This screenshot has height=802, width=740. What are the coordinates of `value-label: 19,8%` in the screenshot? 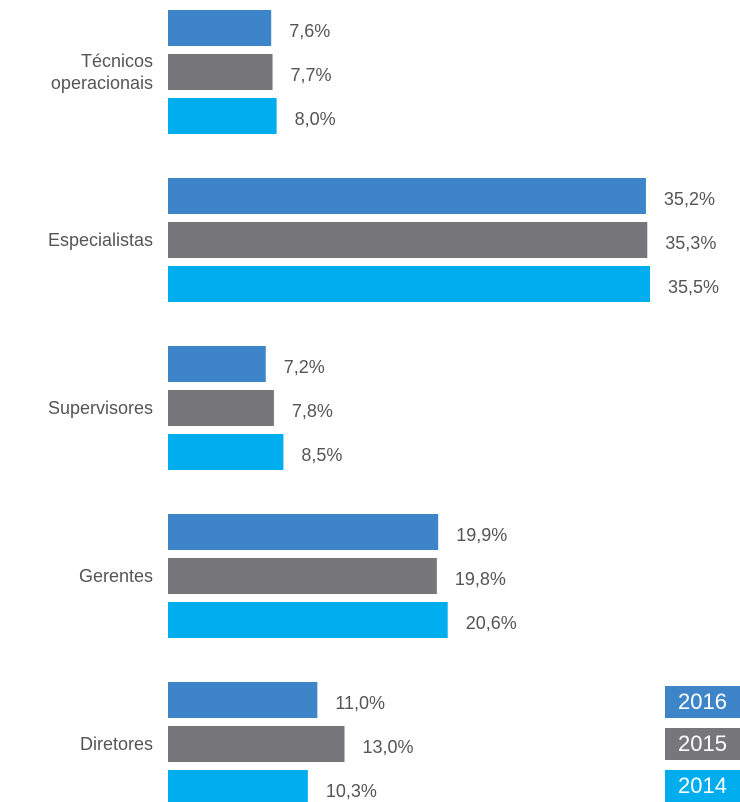 It's located at (480, 579).